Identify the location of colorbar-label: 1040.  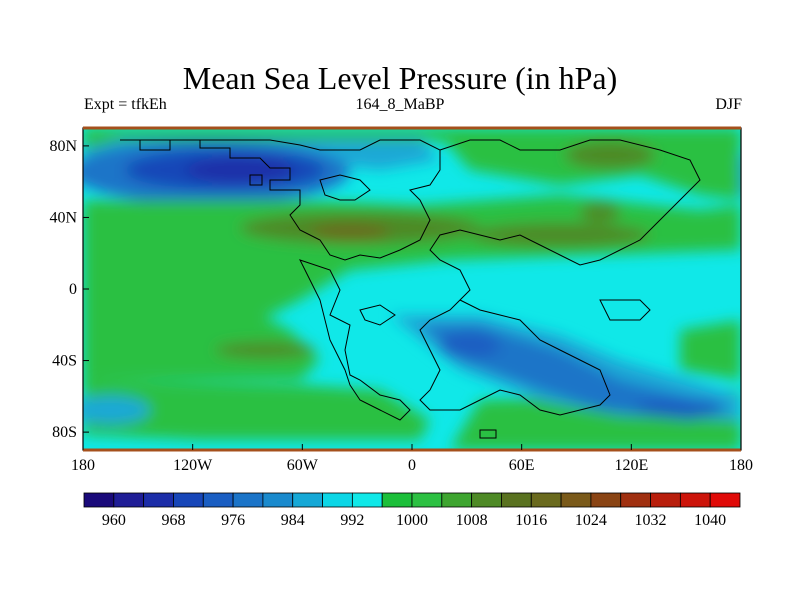
(710, 520).